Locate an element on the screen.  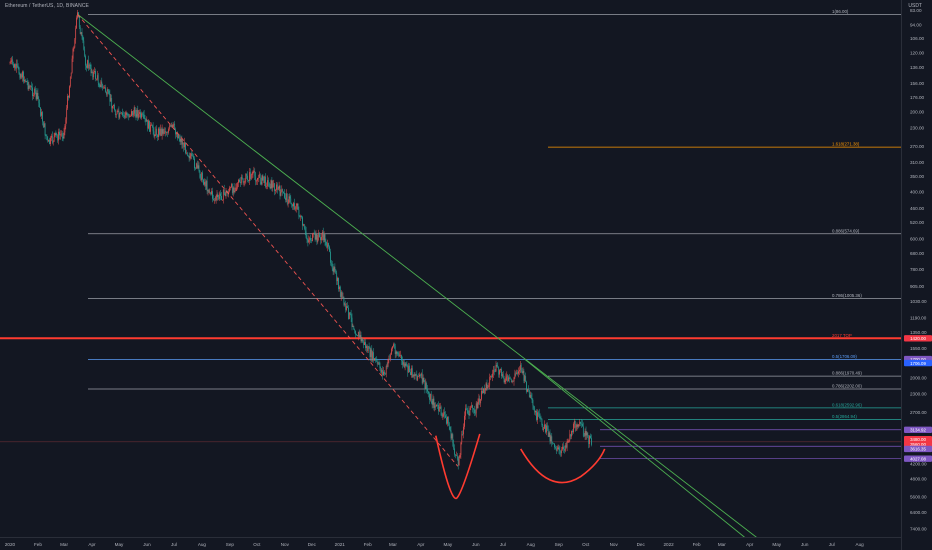
fib-level-label: 0.886(574.69) is located at coordinates (846, 230).